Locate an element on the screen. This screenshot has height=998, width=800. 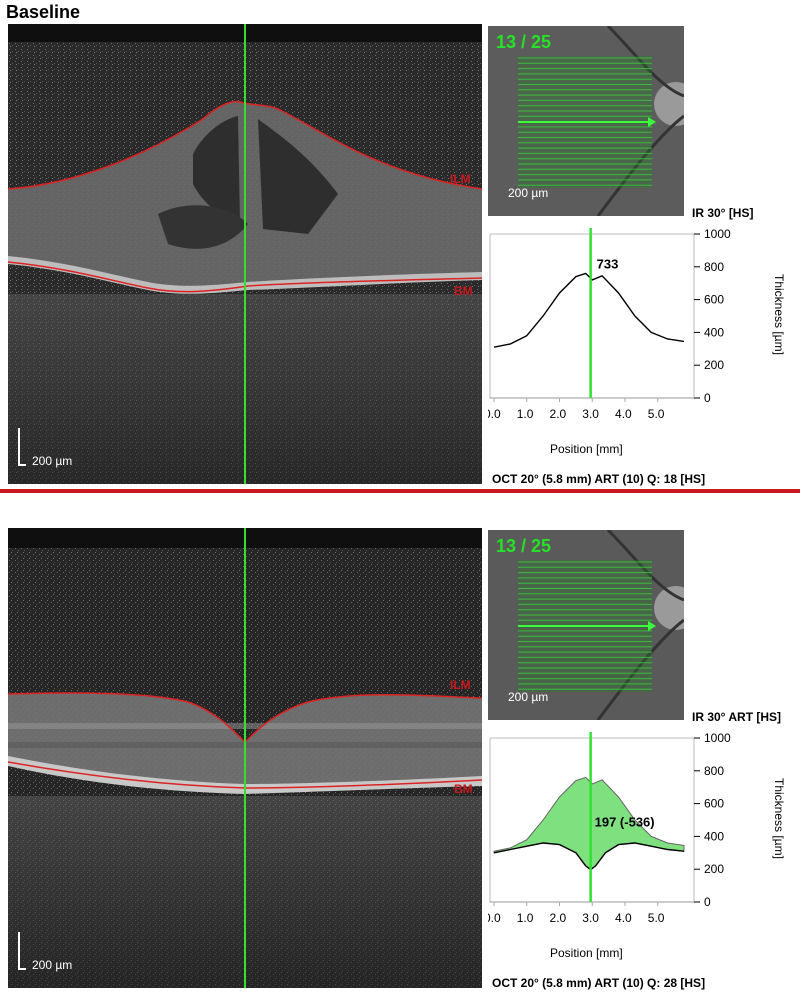
ir-fundus-image-followup: 13 / 25 200 µm is located at coordinates (586, 625).